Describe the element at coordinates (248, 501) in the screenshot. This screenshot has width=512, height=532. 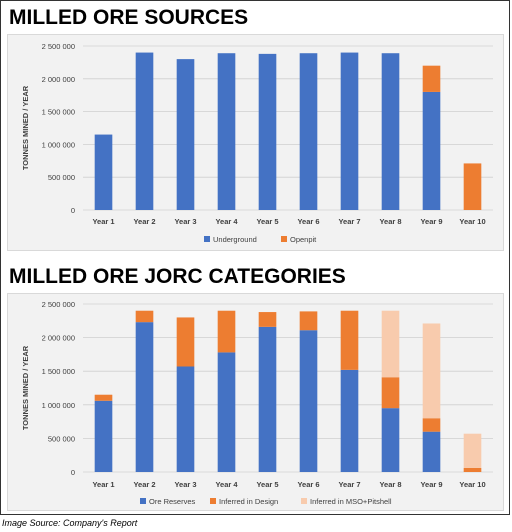
I see `legend-label: Inferred in Design` at that location.